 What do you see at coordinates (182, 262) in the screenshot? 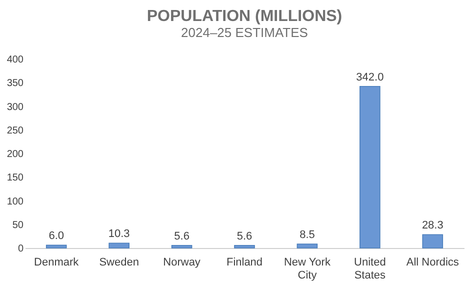
I see `x-tick-label: Norway` at bounding box center [182, 262].